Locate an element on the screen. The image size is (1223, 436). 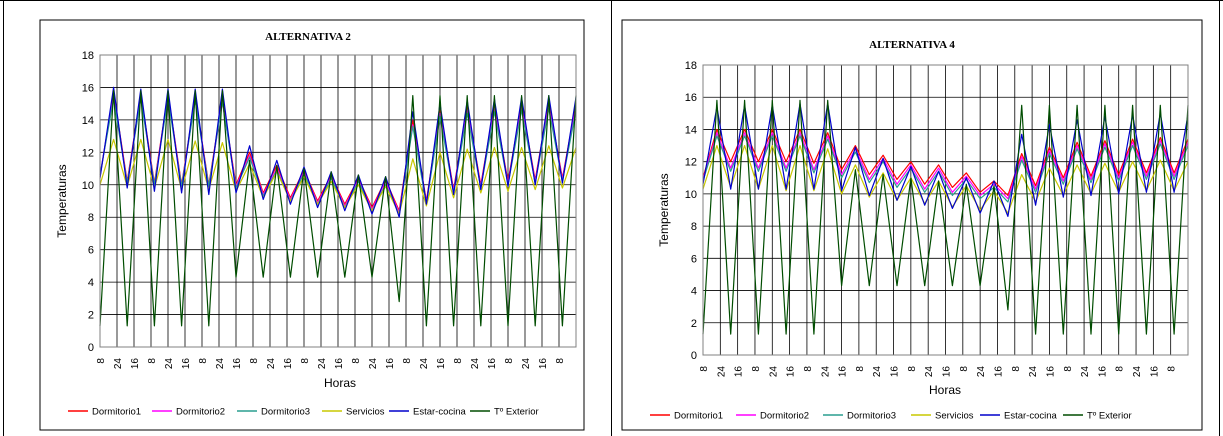
y-tick-label: 10 is located at coordinates (691, 195).